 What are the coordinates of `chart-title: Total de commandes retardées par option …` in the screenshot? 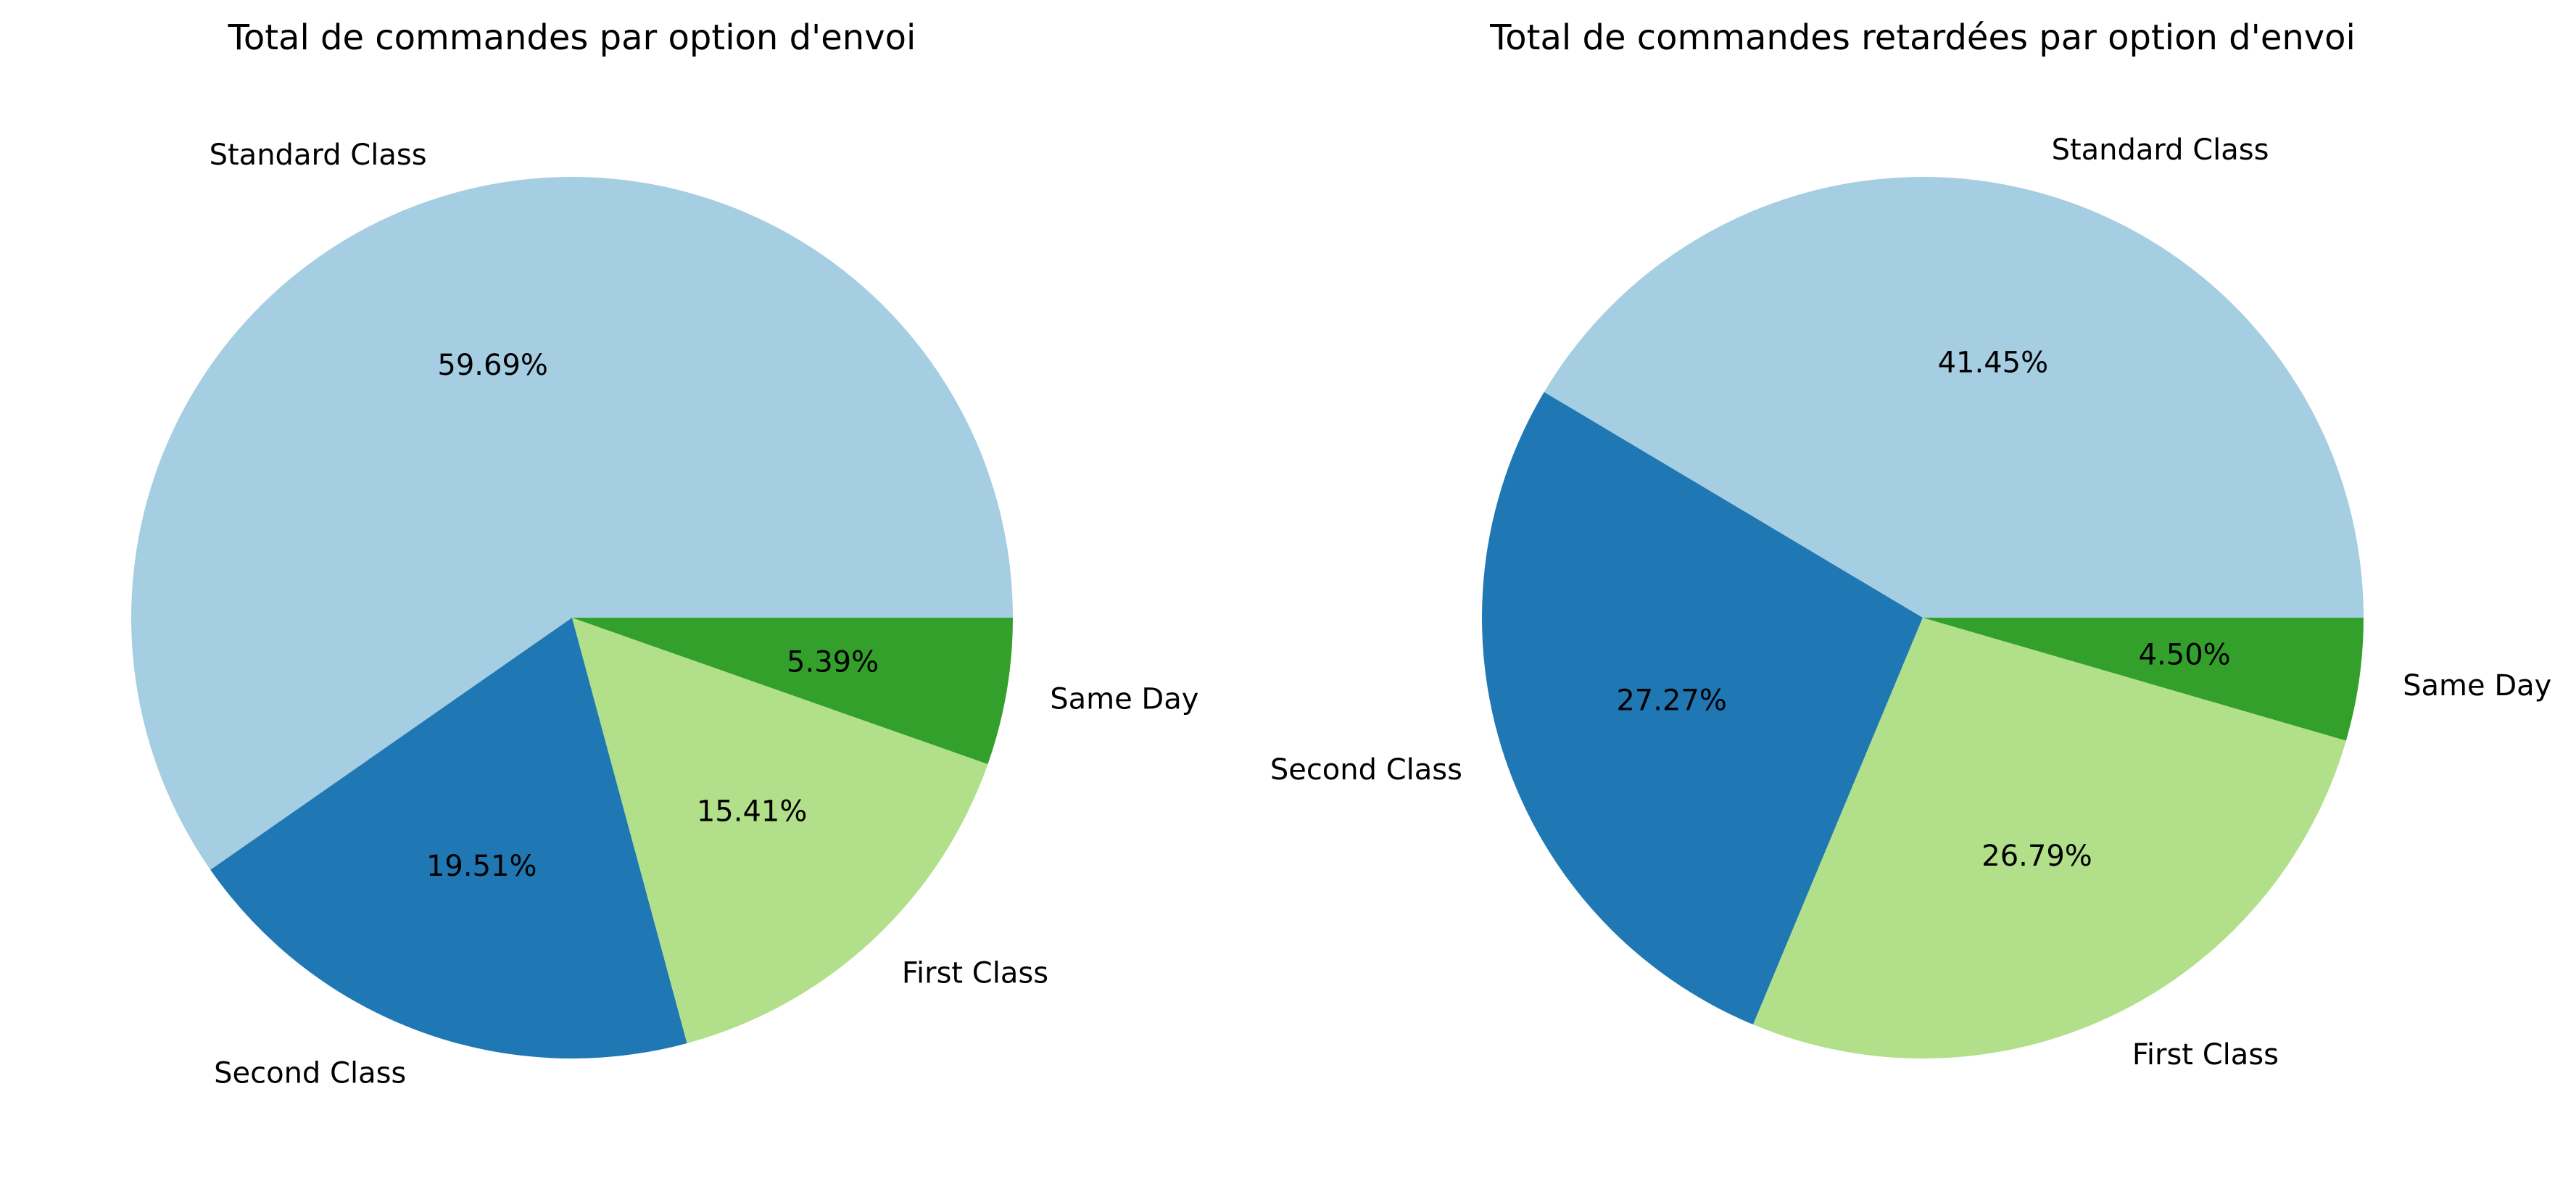 It's located at (1923, 37).